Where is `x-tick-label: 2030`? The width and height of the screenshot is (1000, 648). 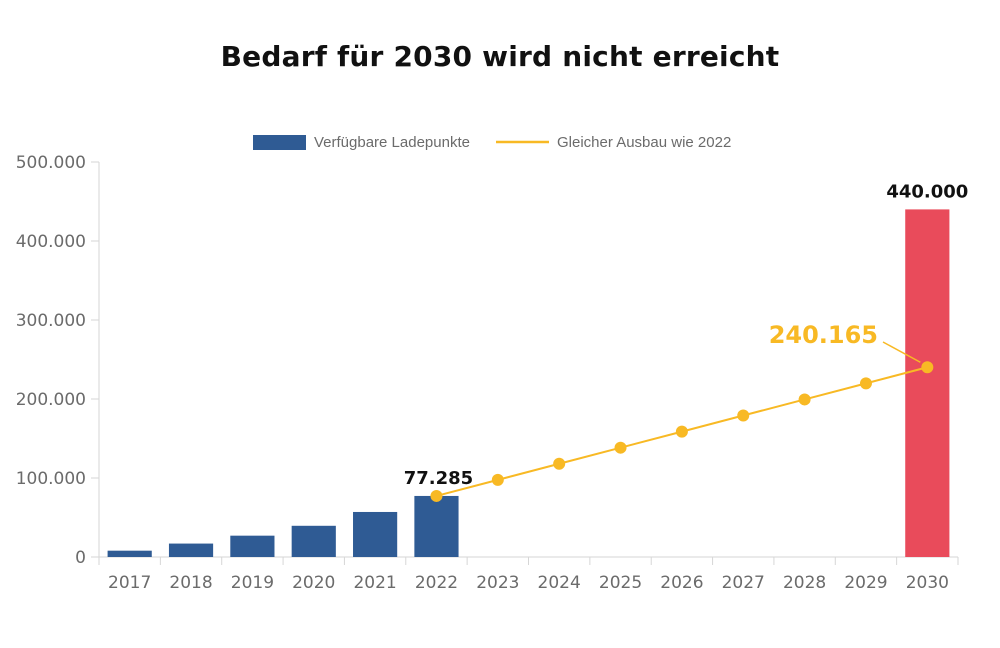 x-tick-label: 2030 is located at coordinates (927, 583).